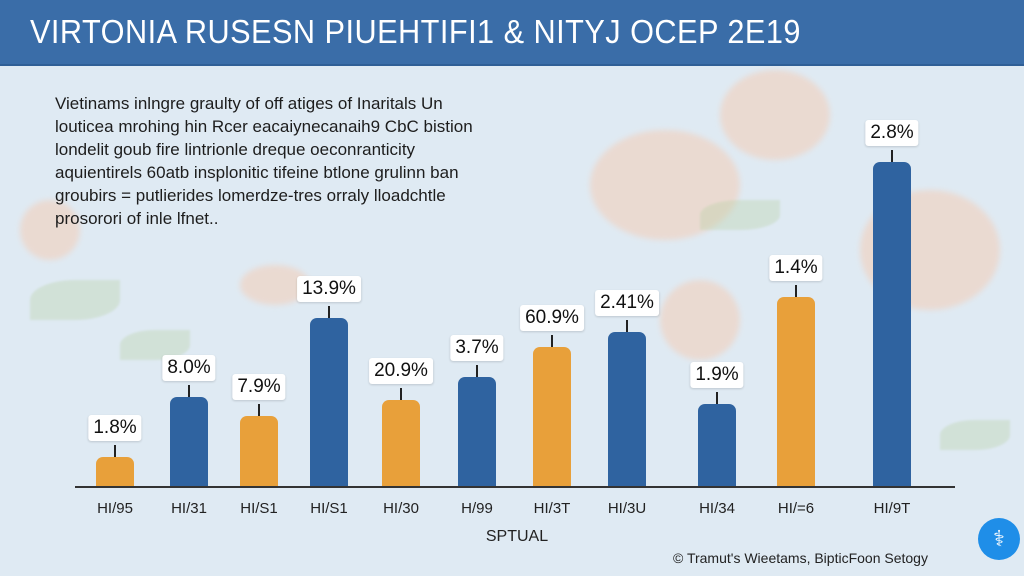 The image size is (1024, 576). Describe the element at coordinates (800, 558) in the screenshot. I see `credit-text: © Tramut's Wieetams, BipticFoon Setogy` at that location.